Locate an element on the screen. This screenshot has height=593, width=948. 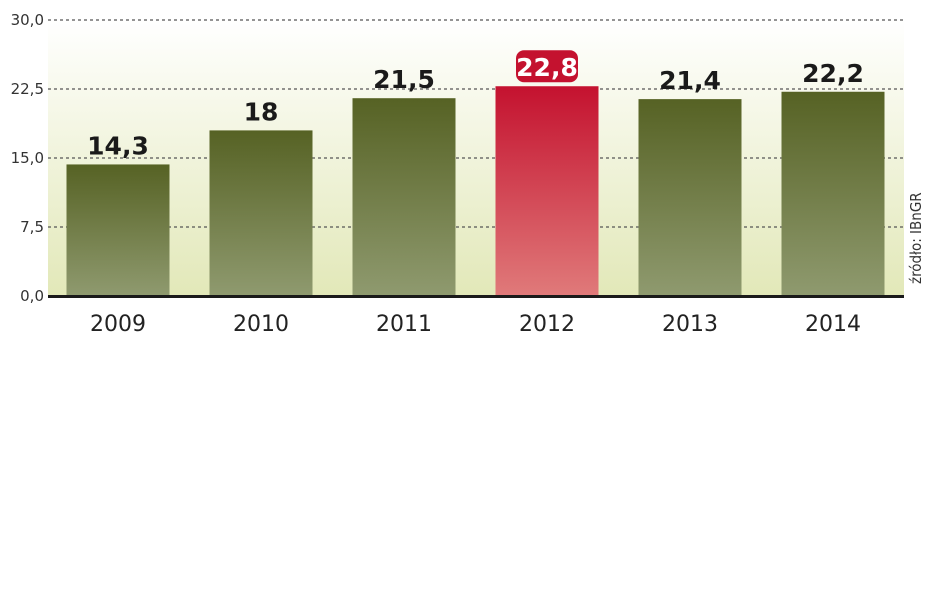
value-label: 22,2 is located at coordinates (833, 73).